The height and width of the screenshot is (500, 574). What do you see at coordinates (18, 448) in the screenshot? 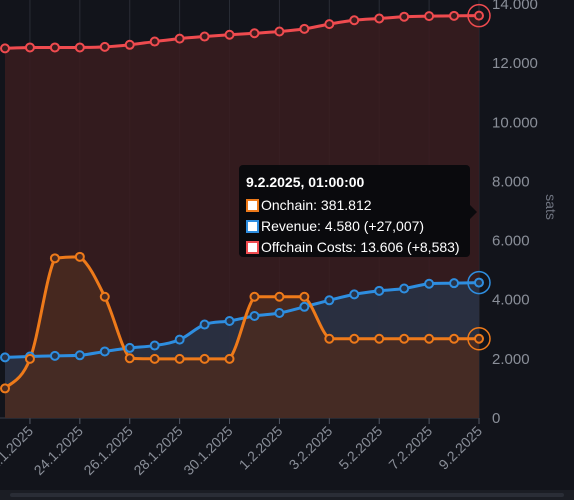
I see `x-tick-label: 2.1.2025` at bounding box center [18, 448].